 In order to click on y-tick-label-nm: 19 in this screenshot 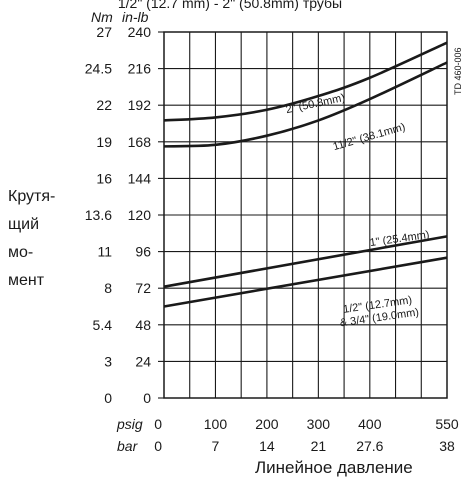, I will do `click(104, 142)`.